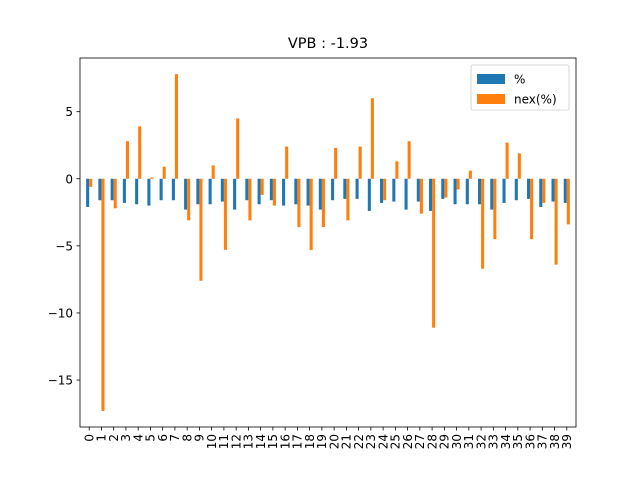 This screenshot has height=480, width=640. Describe the element at coordinates (432, 441) in the screenshot. I see `x-tick-label: 28` at that location.